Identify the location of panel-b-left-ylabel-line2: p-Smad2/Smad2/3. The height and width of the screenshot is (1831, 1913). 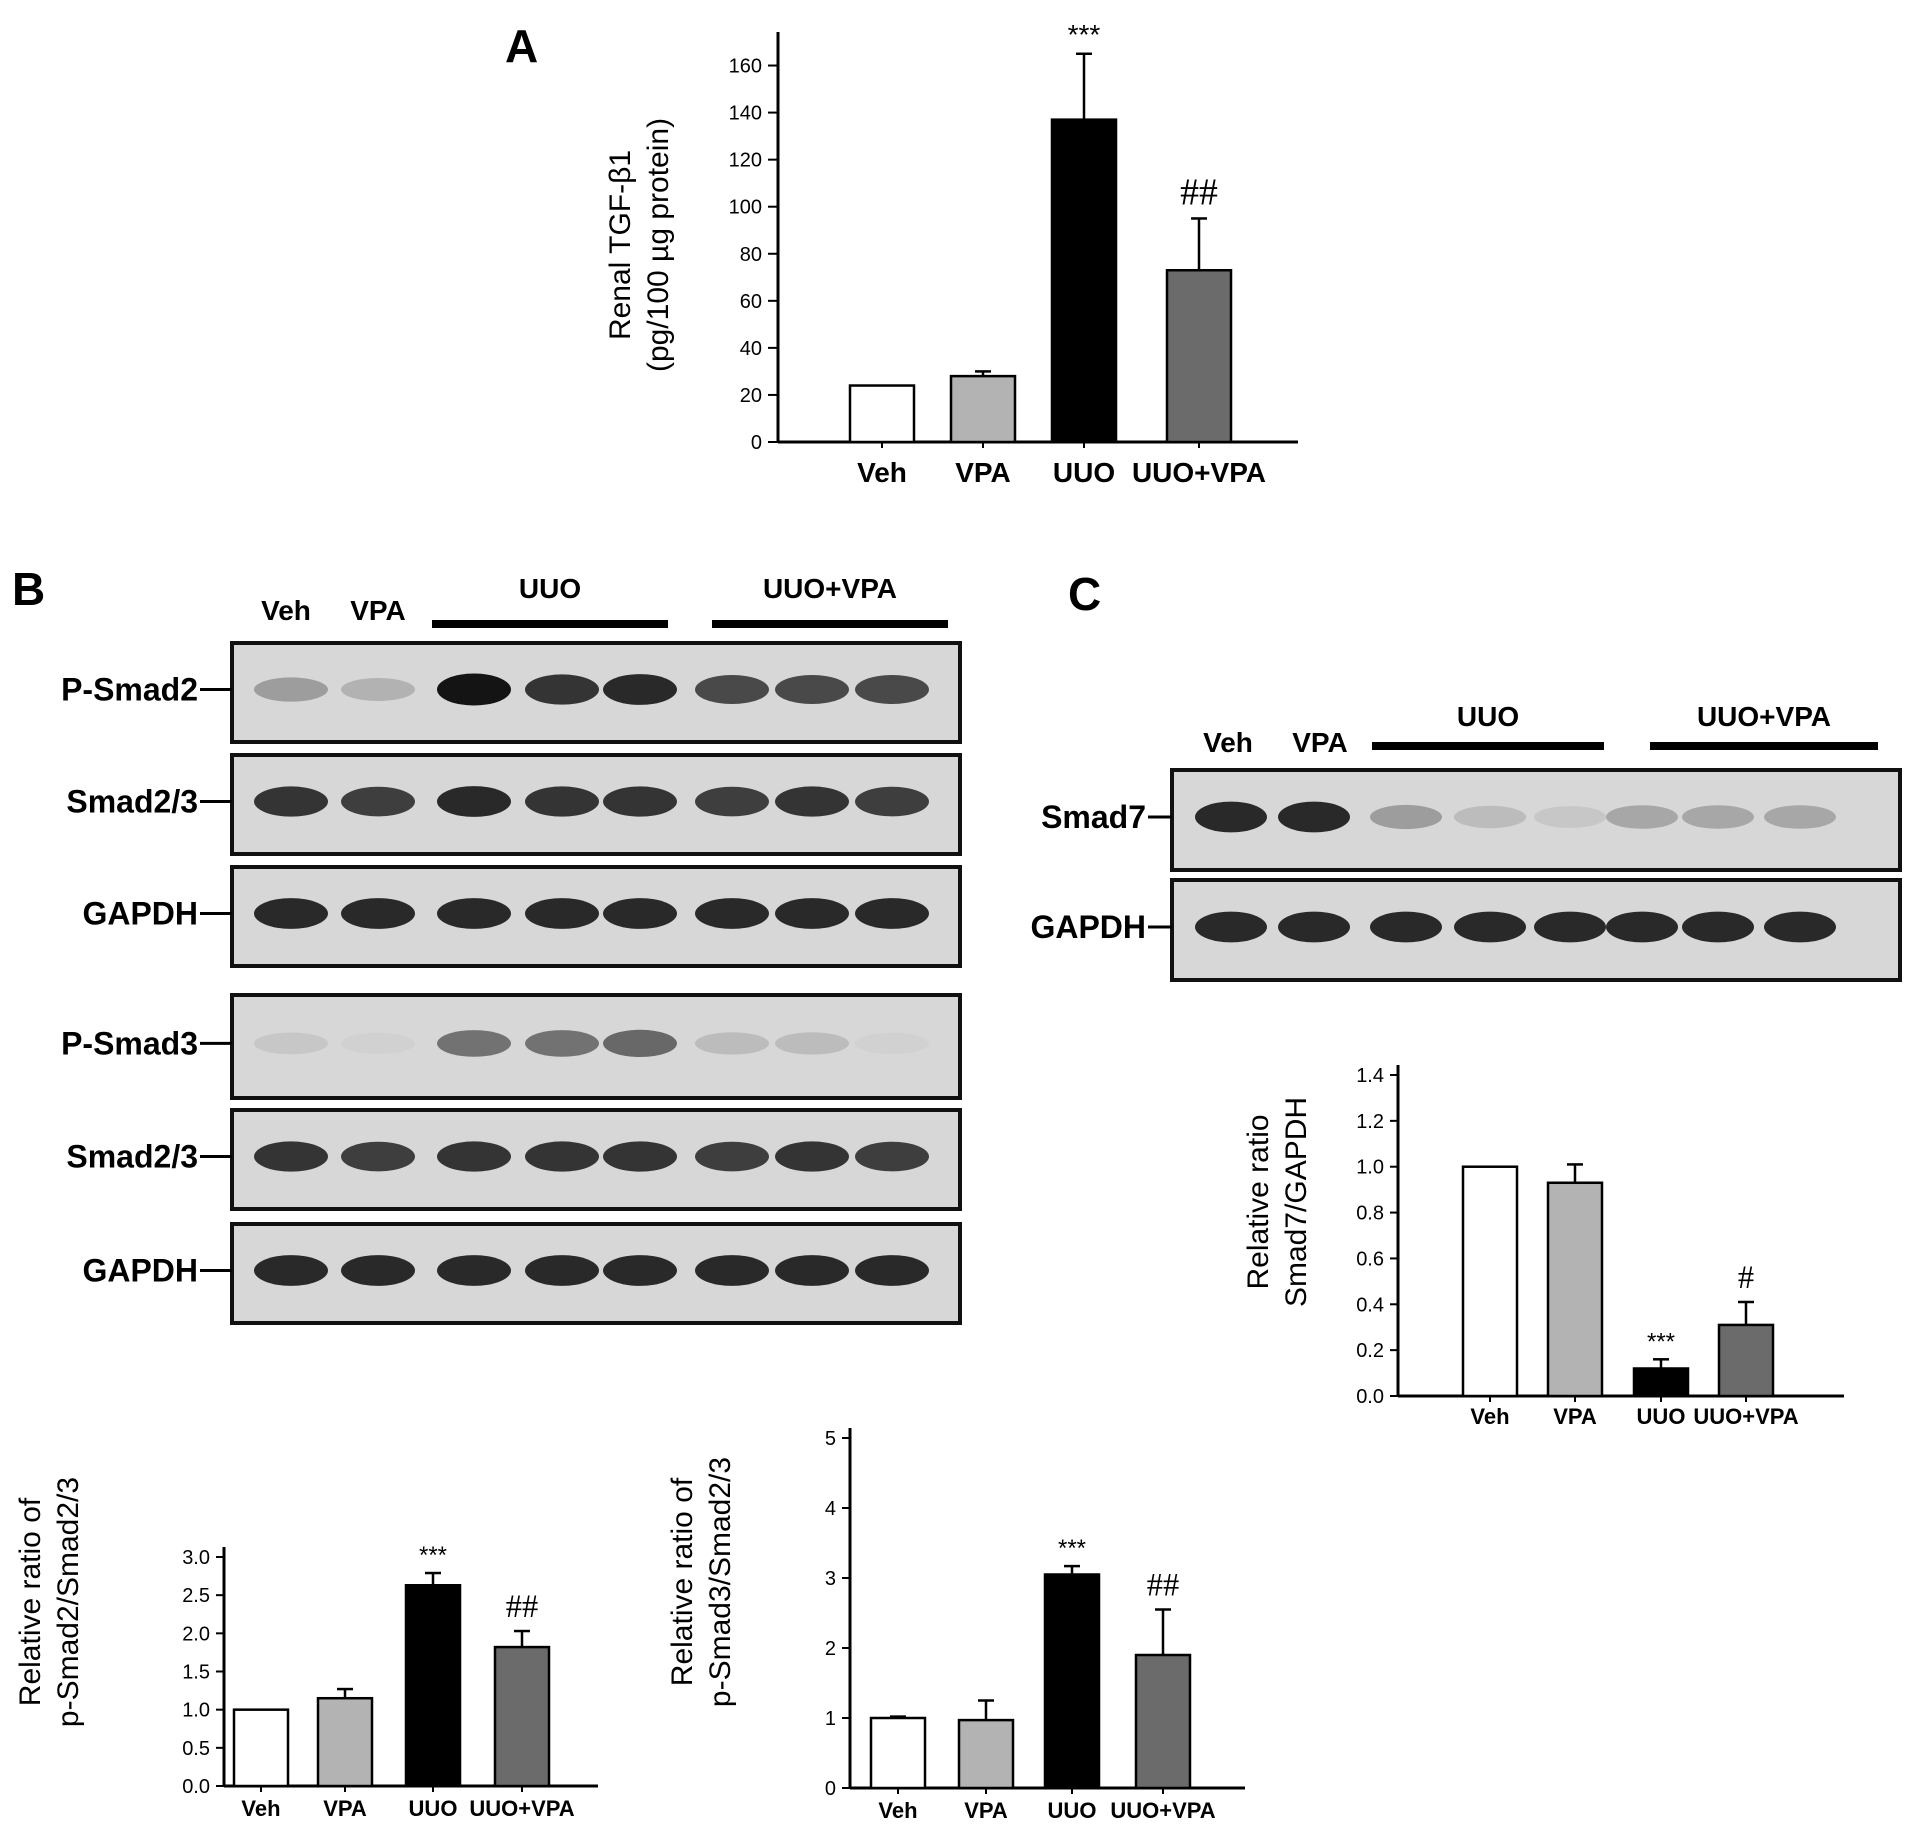
(68, 1602).